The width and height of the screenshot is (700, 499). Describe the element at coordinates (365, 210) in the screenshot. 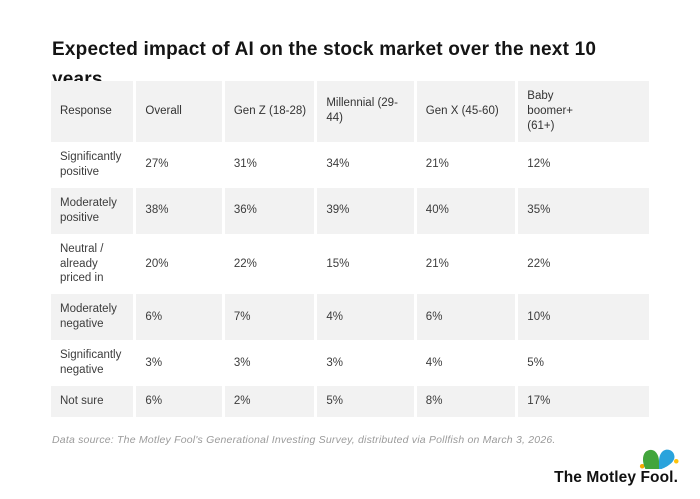

I see `table-cell: 39%` at that location.